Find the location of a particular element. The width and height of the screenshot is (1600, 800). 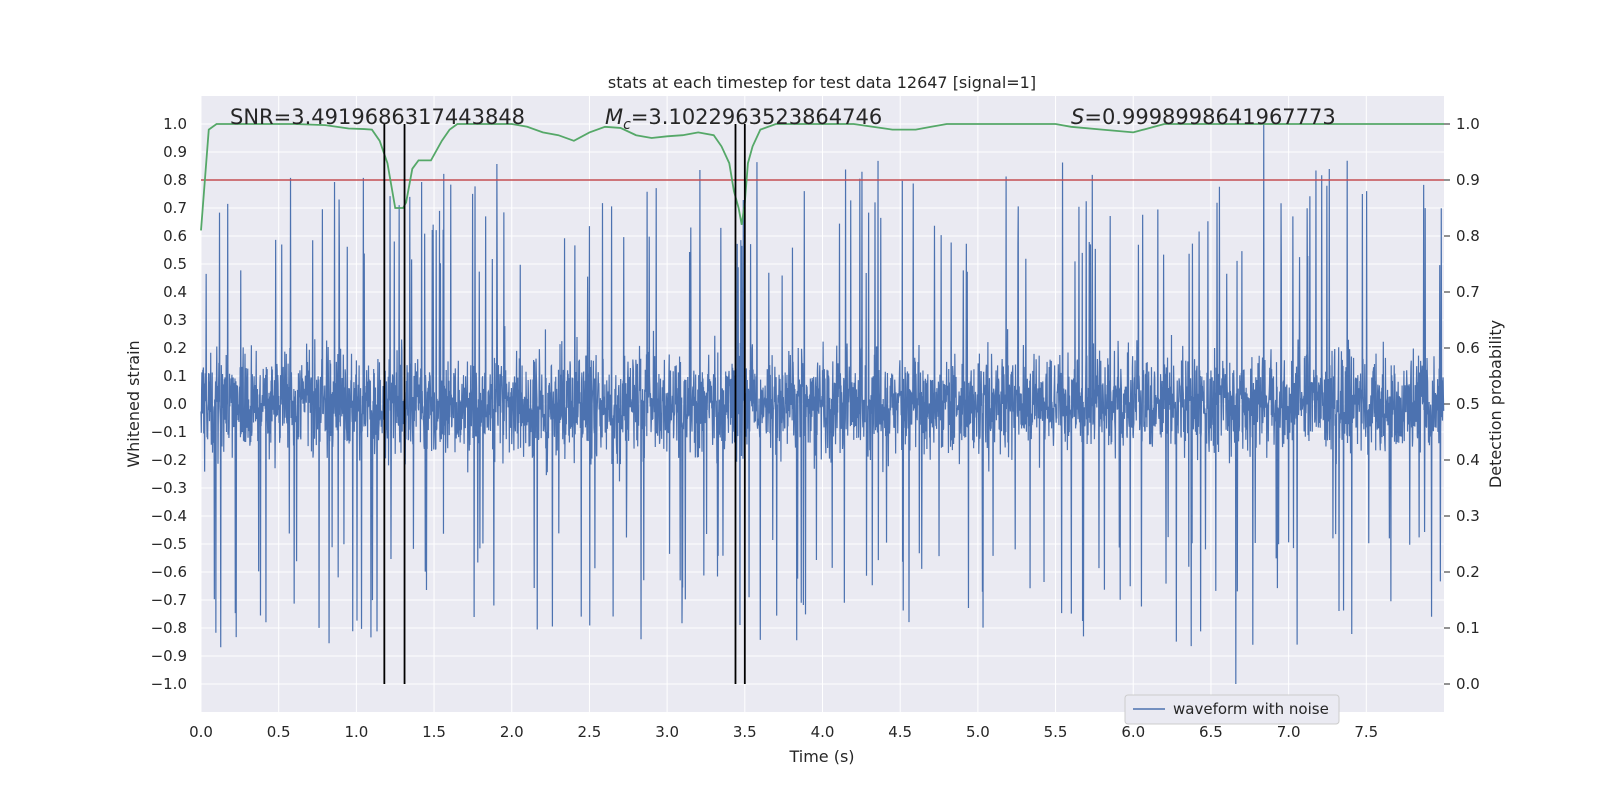

y-tick-label-right: 0.0 is located at coordinates (1468, 684).